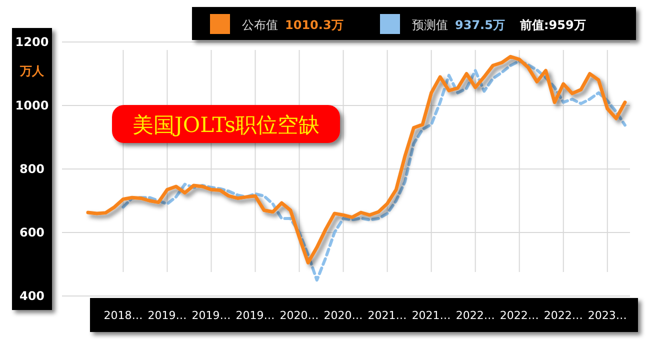 The width and height of the screenshot is (655, 343). I want to click on legend-label: 预测值, so click(430, 25).